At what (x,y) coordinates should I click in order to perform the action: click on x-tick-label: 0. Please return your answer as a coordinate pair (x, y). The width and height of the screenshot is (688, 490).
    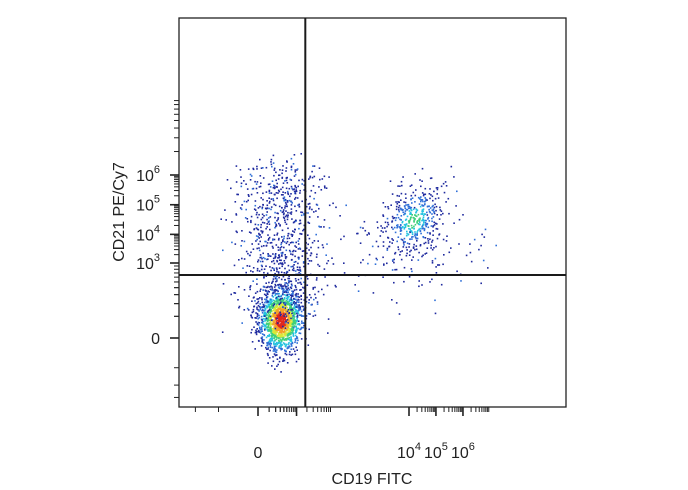
    Looking at the image, I should click on (258, 453).